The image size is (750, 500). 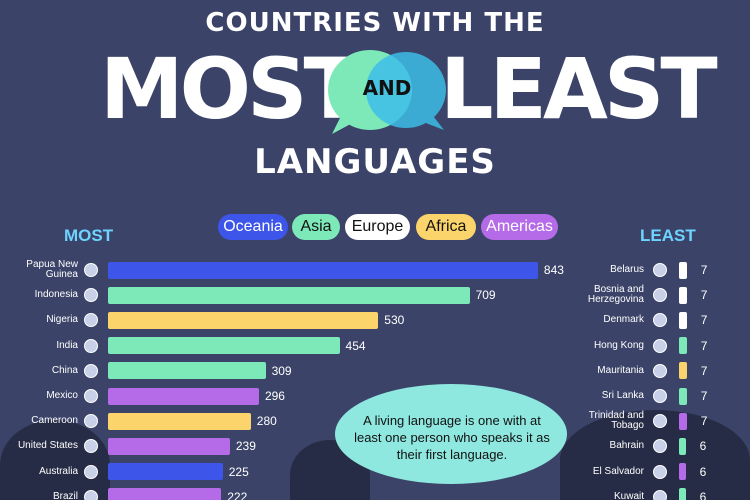 I want to click on title-least: LEAST, so click(x=579, y=89).